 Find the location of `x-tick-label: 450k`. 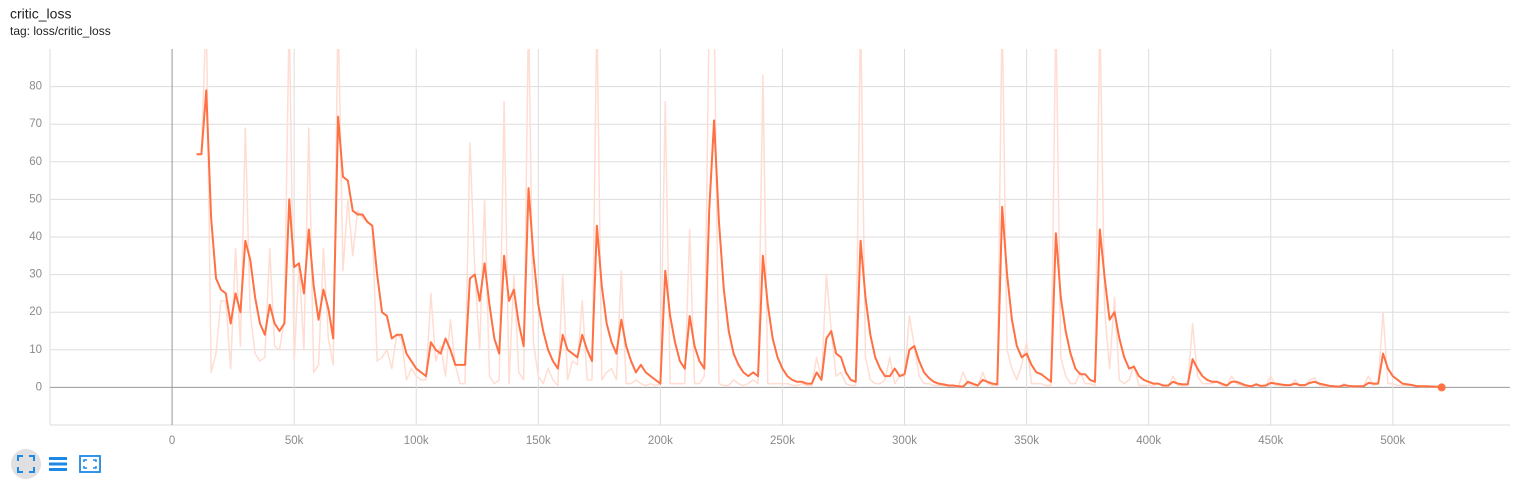

x-tick-label: 450k is located at coordinates (1270, 441).